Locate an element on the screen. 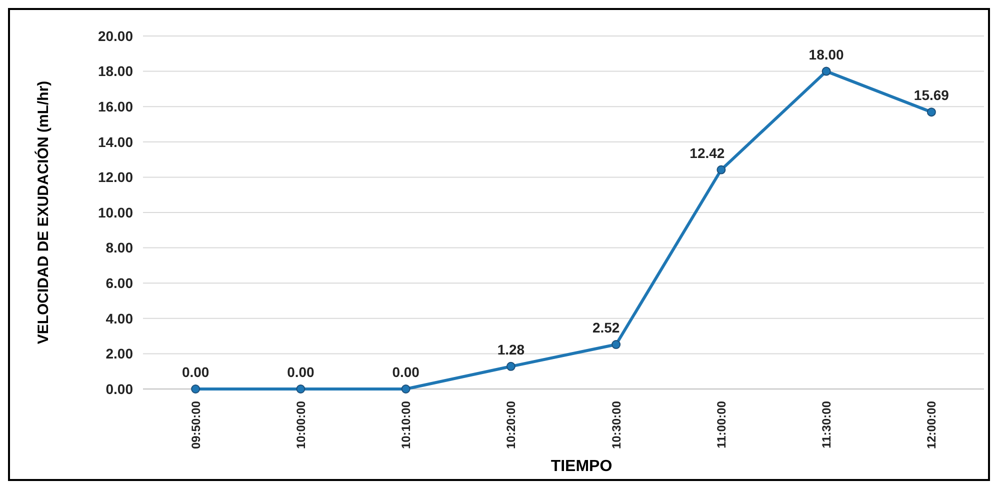  x-tick-label: 10:20:00 is located at coordinates (511, 425).